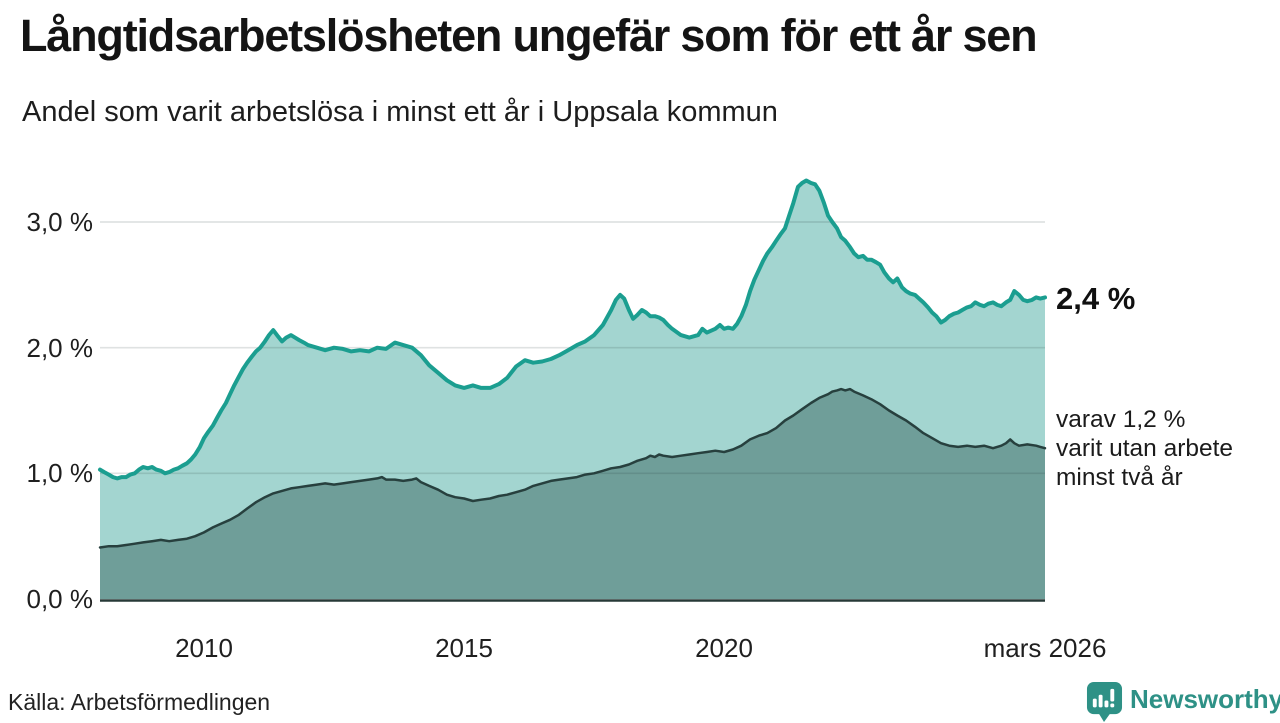  I want to click on y-axis: 0,0 % 1,0 % 2,0 % 3,0 %, so click(47, 360).